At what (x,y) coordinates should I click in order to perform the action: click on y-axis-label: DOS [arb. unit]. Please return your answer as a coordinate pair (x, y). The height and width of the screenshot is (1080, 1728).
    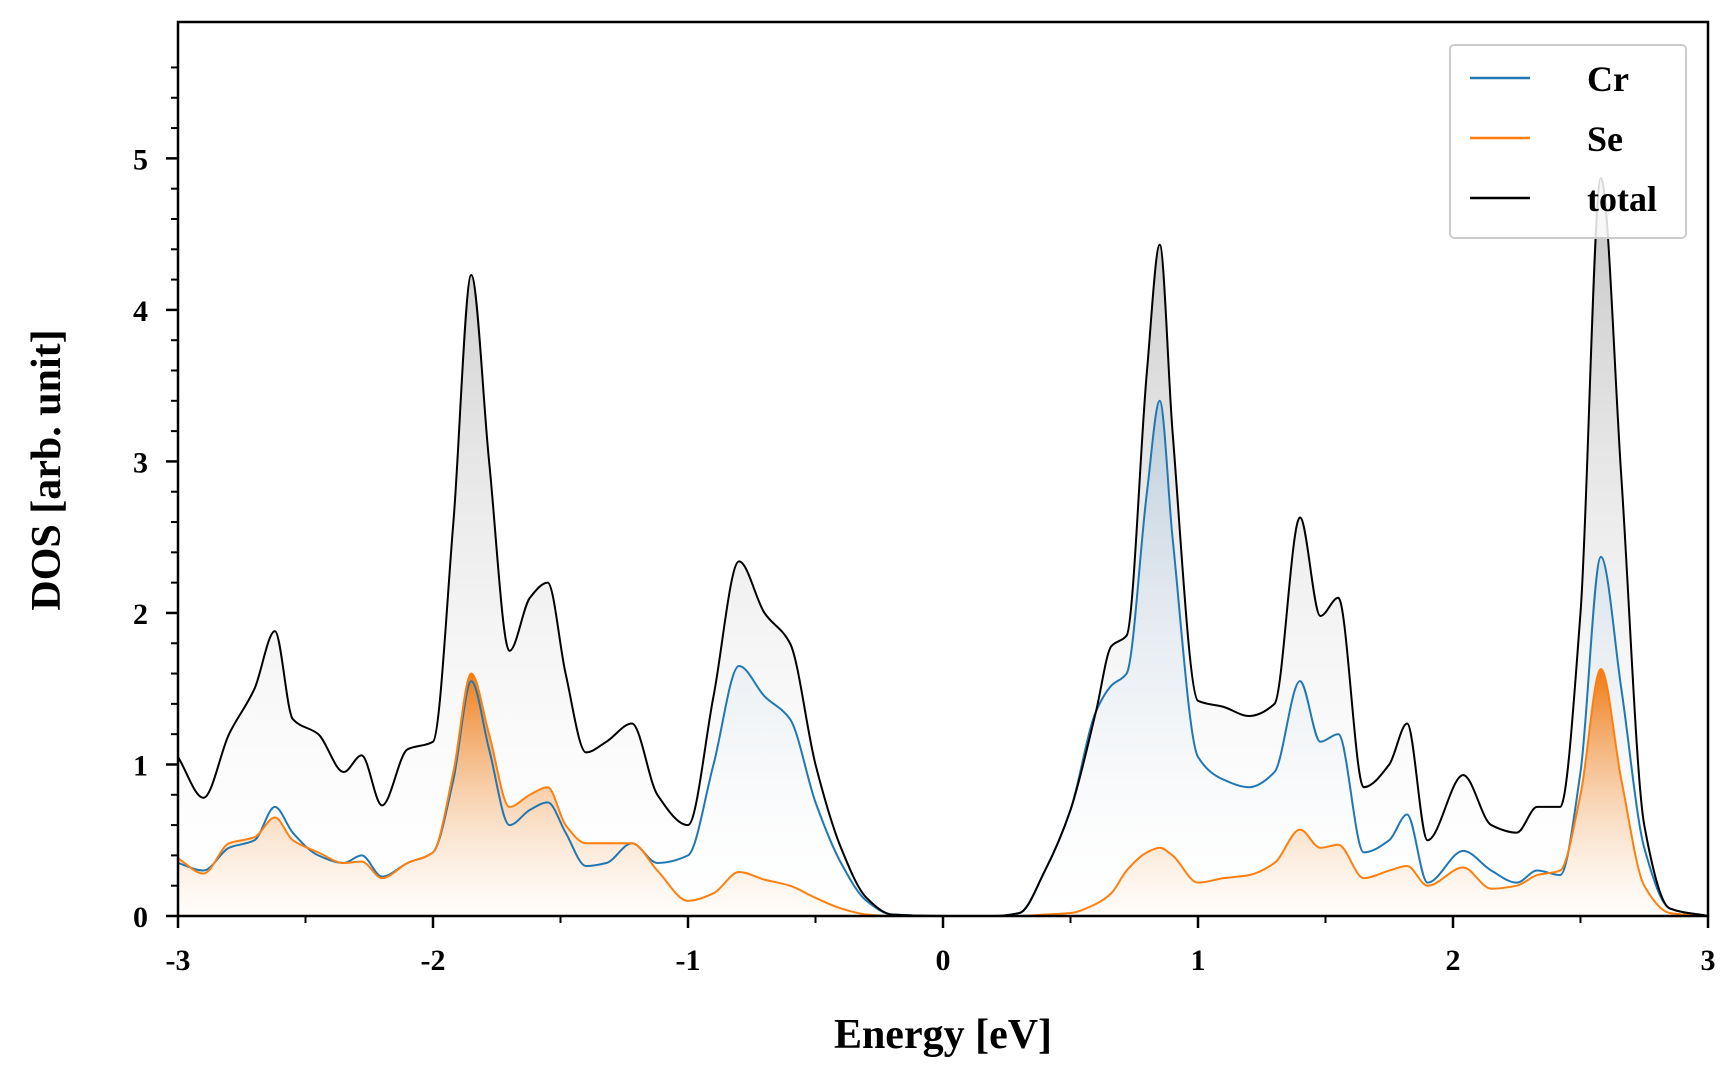
    Looking at the image, I should click on (47, 469).